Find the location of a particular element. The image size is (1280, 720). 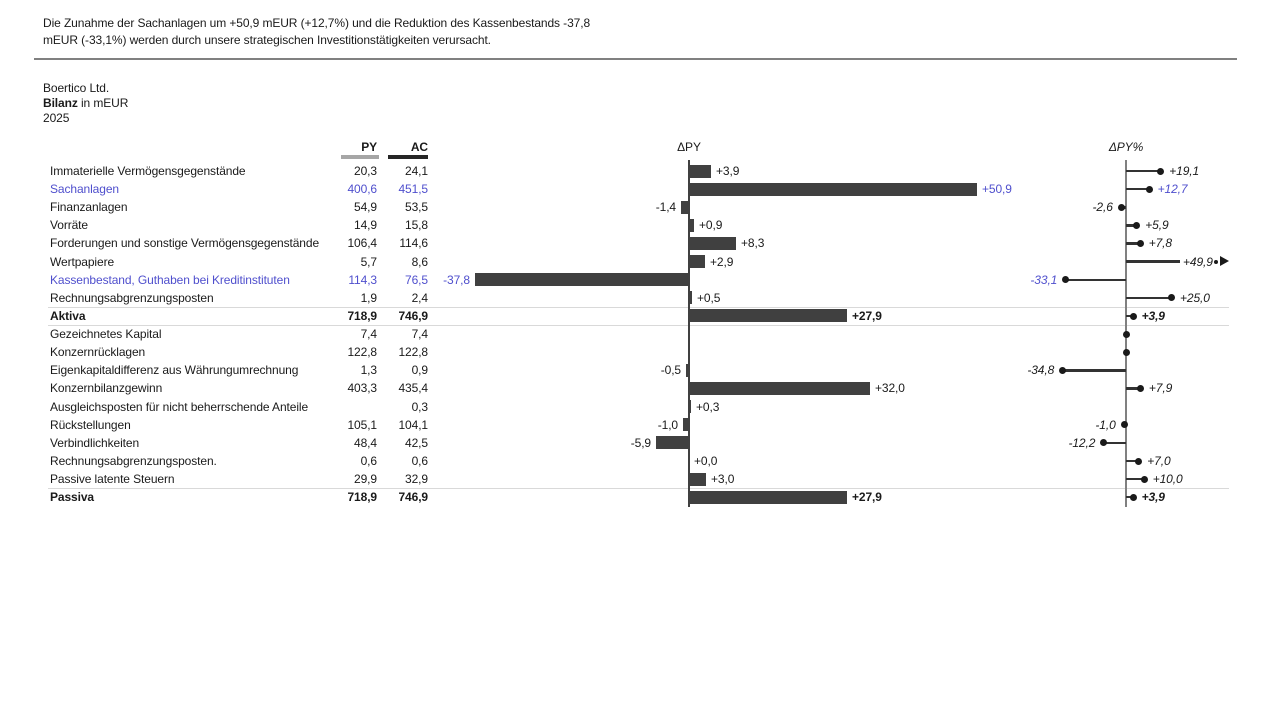

py-value: 403,3 is located at coordinates (362, 388).